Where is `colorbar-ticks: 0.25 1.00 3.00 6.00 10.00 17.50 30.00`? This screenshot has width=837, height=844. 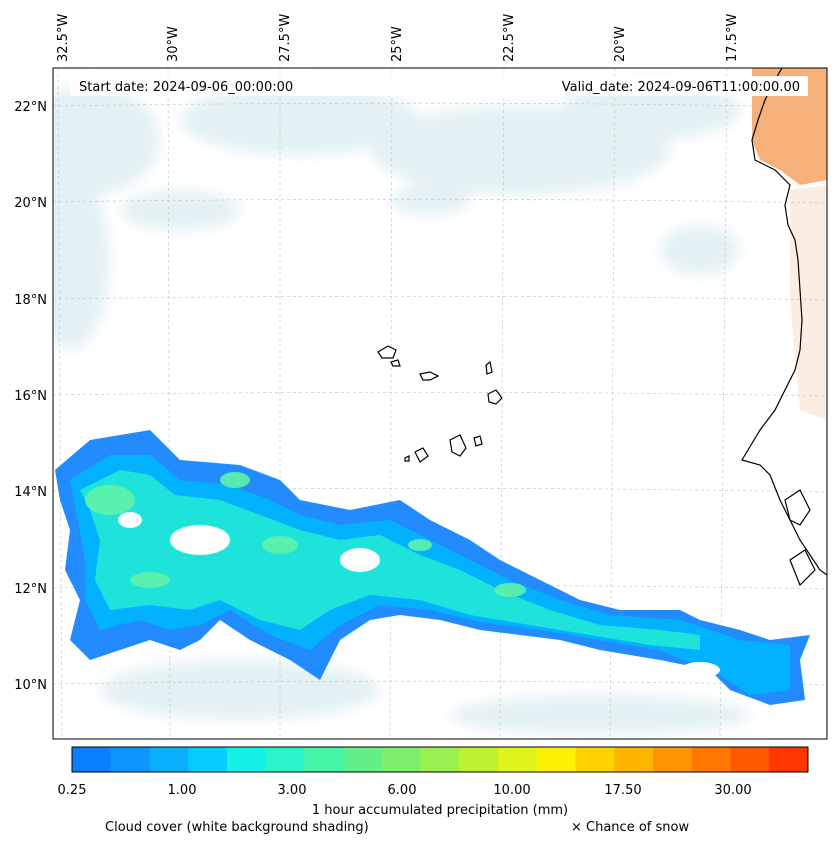 colorbar-ticks: 0.25 1.00 3.00 6.00 10.00 17.50 30.00 is located at coordinates (405, 790).